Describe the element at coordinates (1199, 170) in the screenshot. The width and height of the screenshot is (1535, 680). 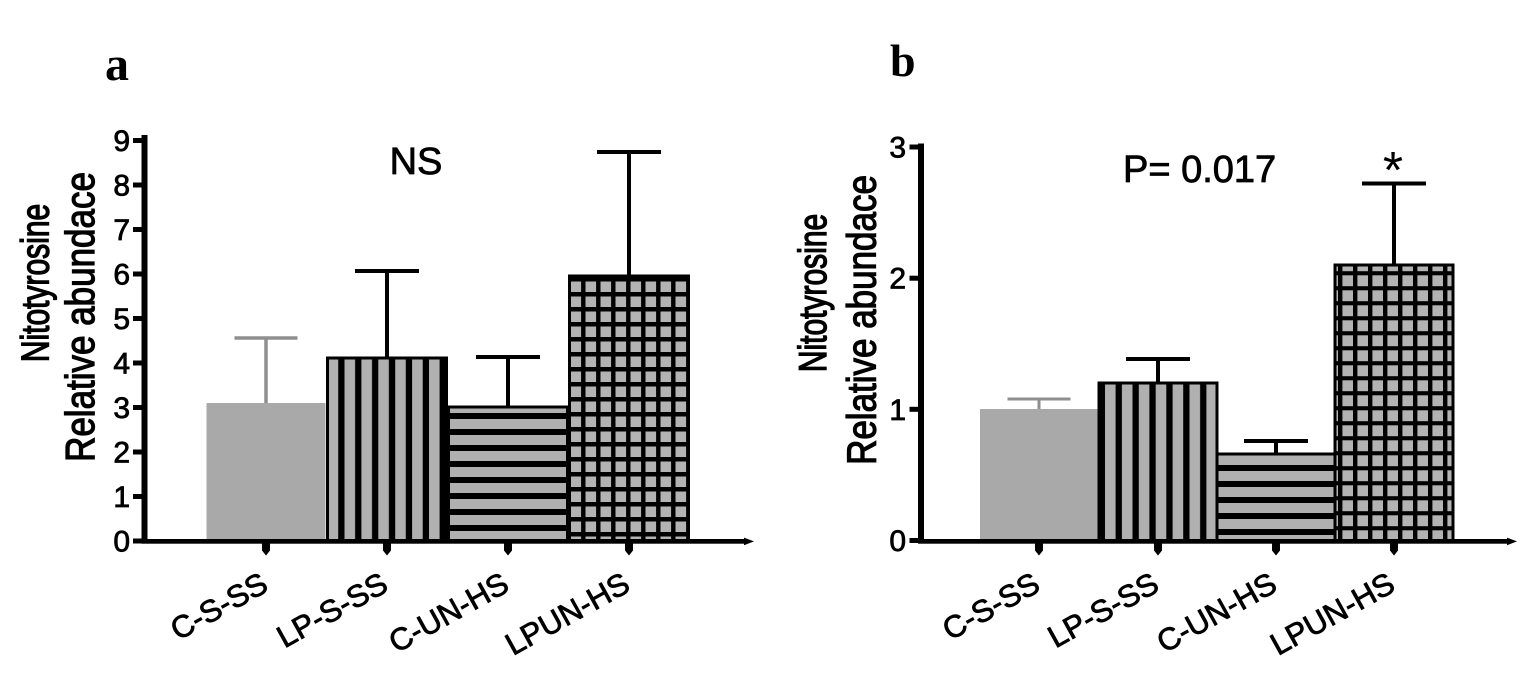
I see `svg-text: P= 0.017` at that location.